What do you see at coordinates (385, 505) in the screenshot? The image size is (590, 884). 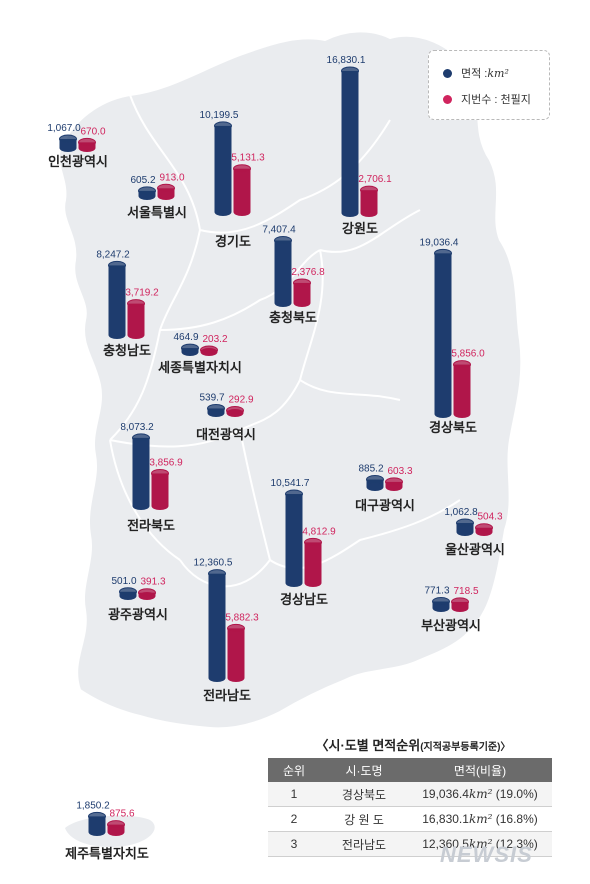 I see `region-label: 대구광역시` at bounding box center [385, 505].